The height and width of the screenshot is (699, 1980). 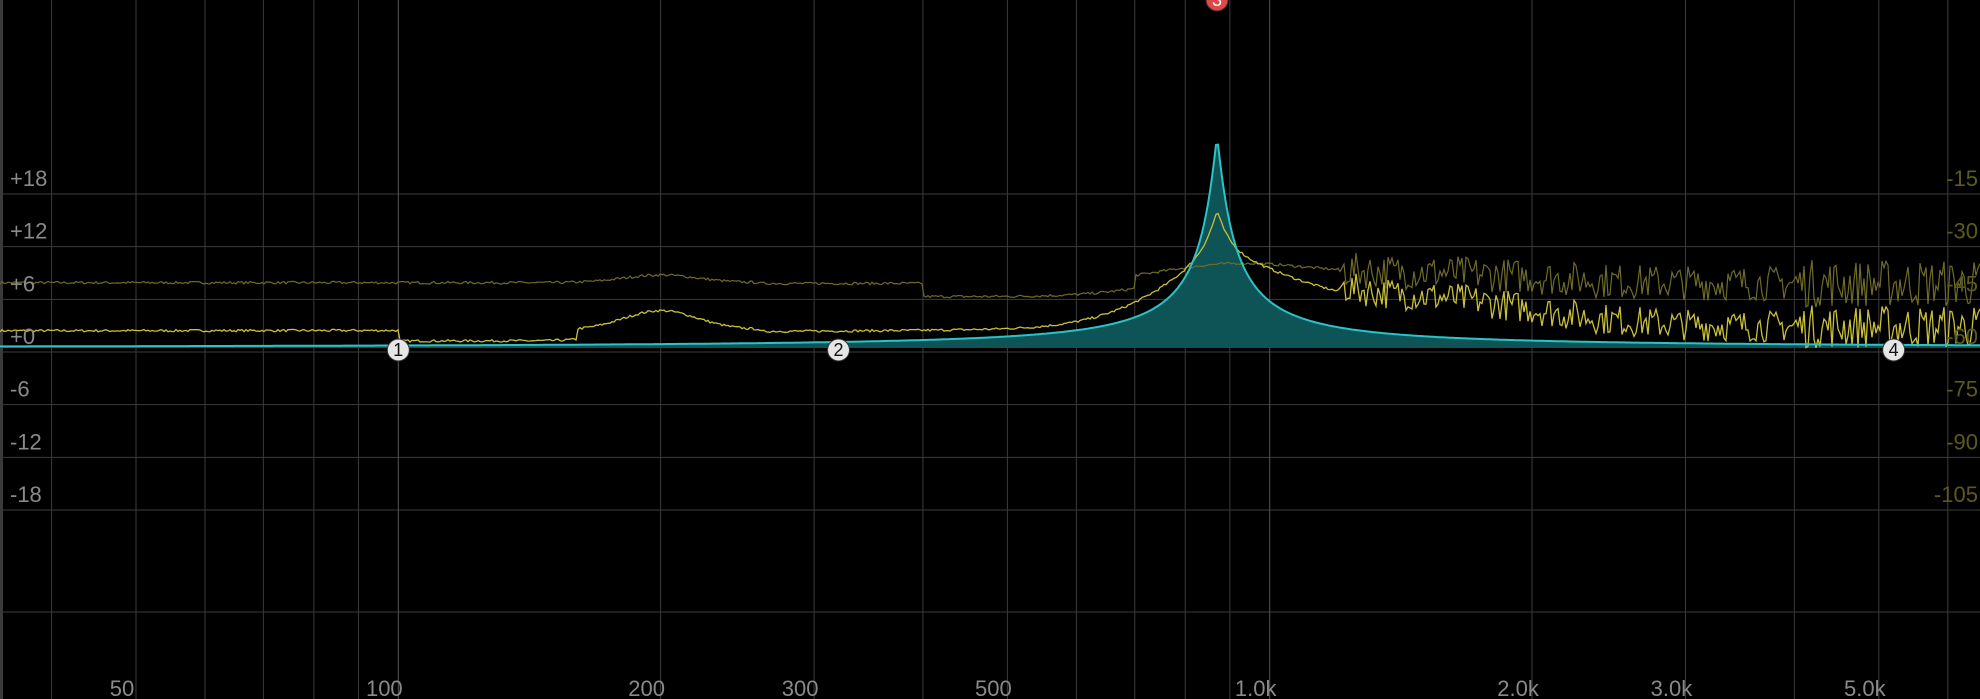 I want to click on db-scale-label: -6, so click(x=20, y=389).